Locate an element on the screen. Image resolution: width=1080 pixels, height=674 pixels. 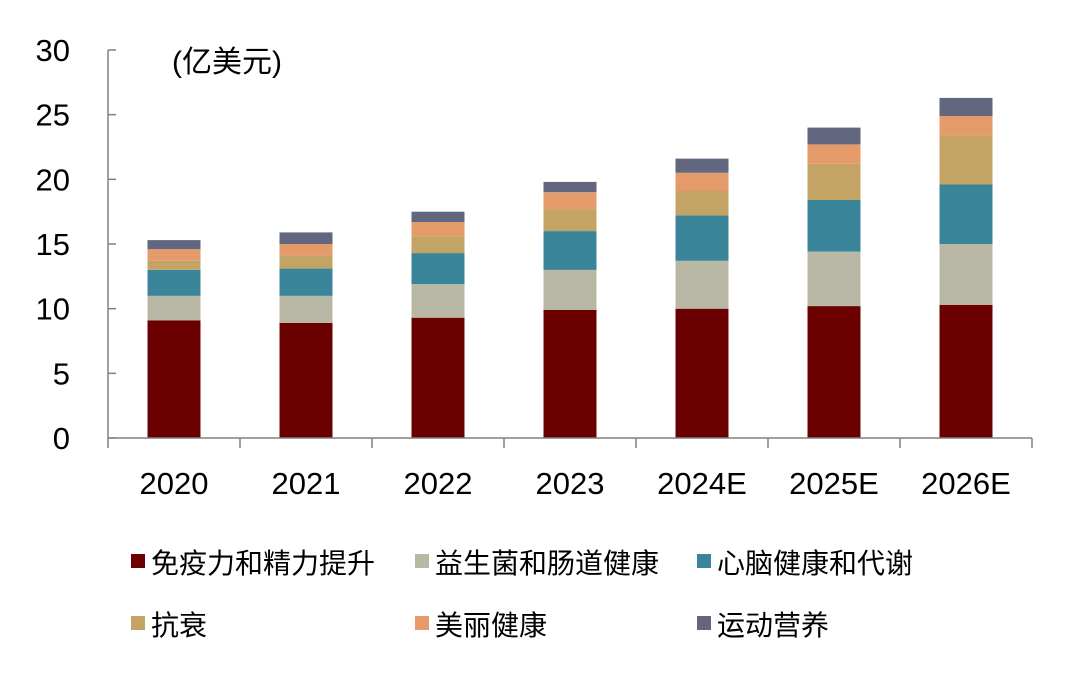
unit-label: (亿美元) is located at coordinates (227, 62).